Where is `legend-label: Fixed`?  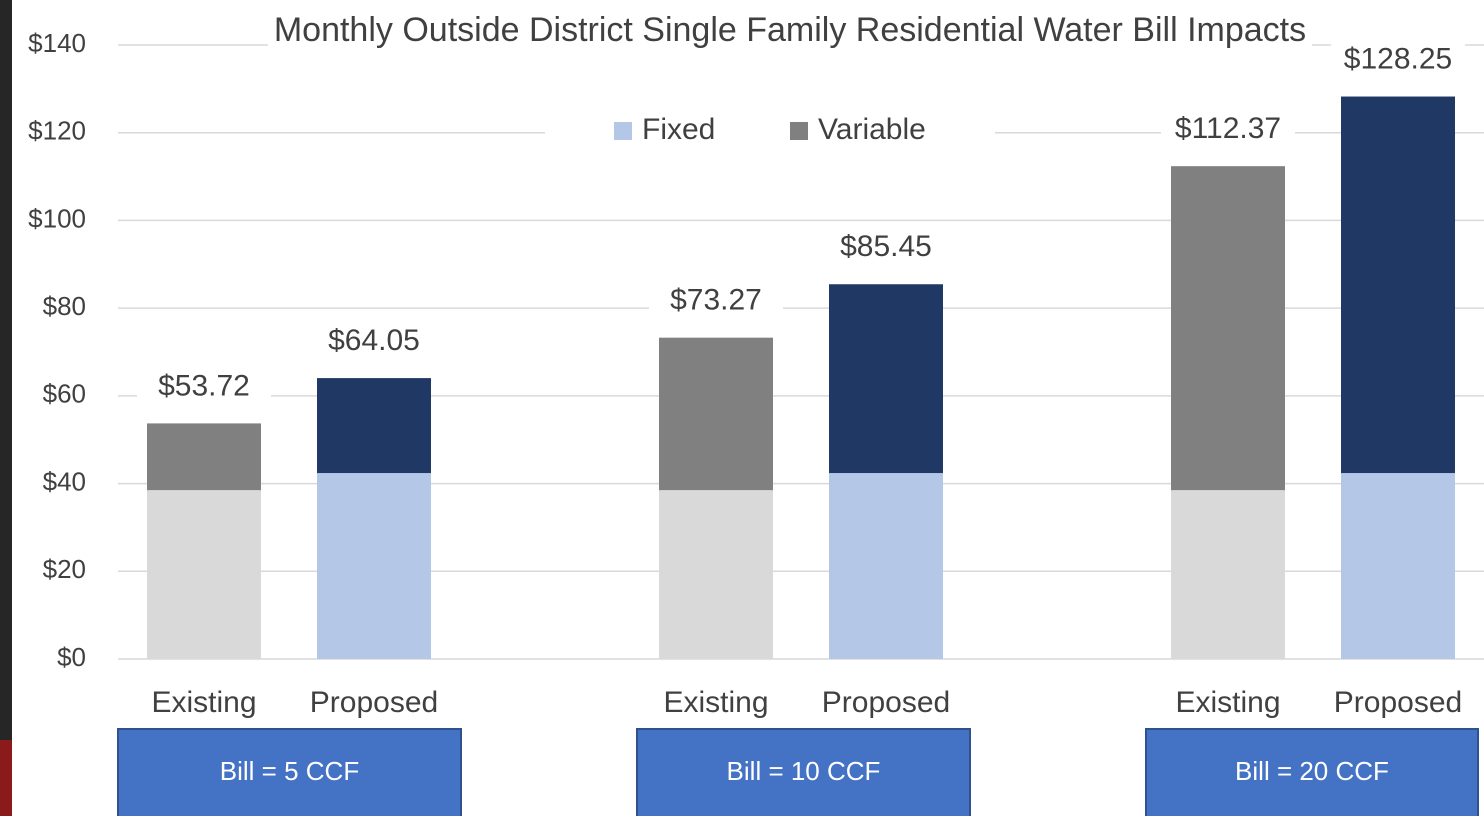
legend-label: Fixed is located at coordinates (678, 129).